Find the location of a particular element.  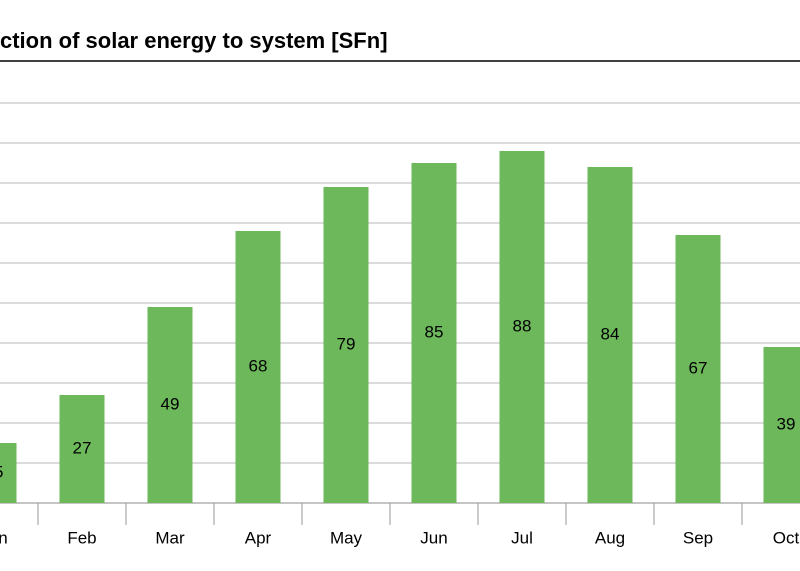

x-tick-label: May is located at coordinates (346, 537).